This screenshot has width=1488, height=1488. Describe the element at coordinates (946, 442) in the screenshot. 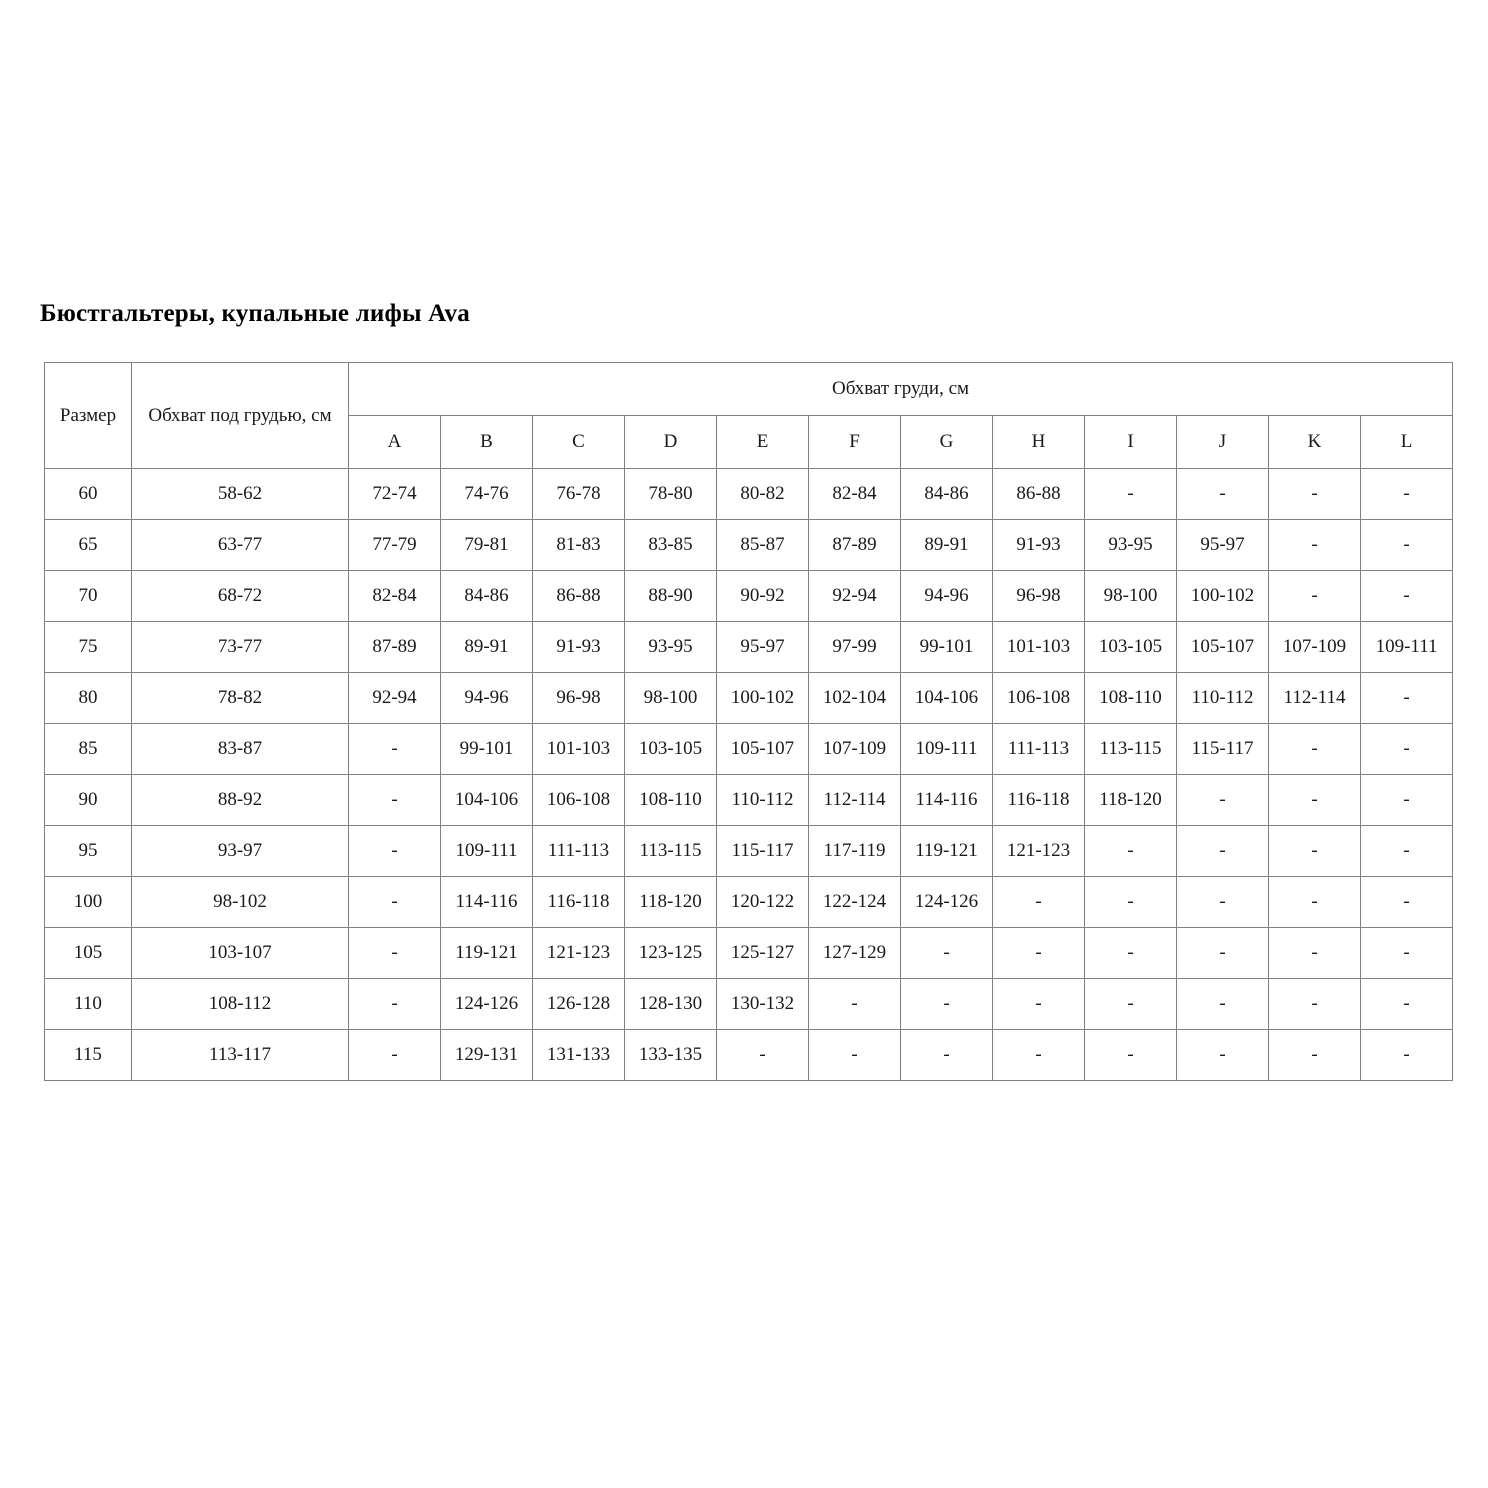

I see `column-header-cup-g: G` at that location.